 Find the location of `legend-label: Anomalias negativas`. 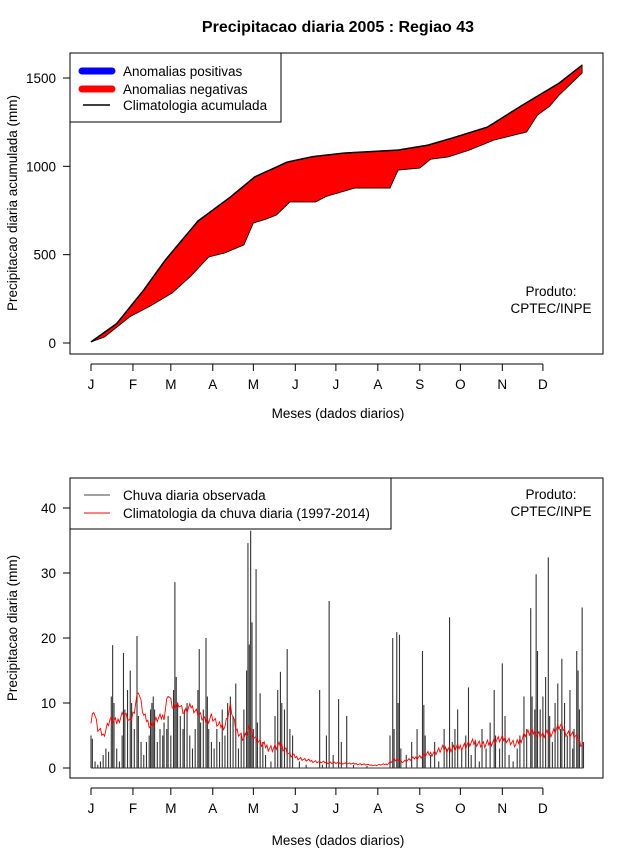

legend-label: Anomalias negativas is located at coordinates (185, 89).